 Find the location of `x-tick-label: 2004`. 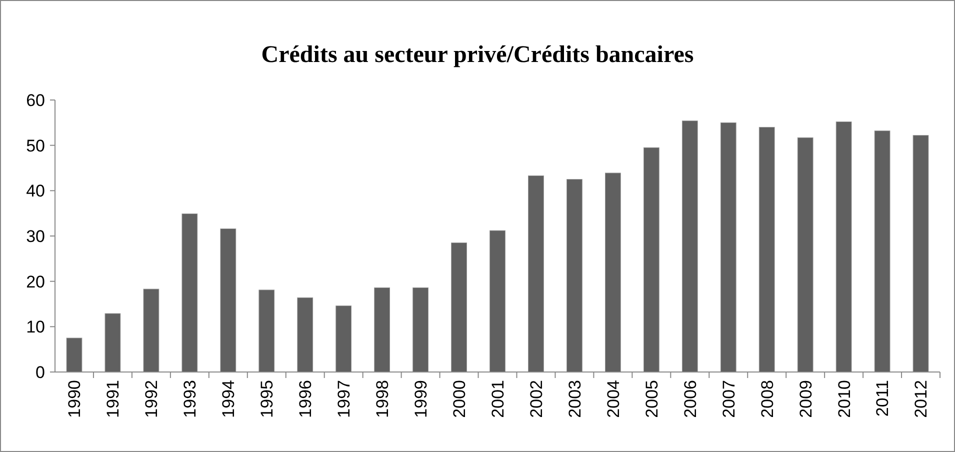

x-tick-label: 2004 is located at coordinates (613, 399).